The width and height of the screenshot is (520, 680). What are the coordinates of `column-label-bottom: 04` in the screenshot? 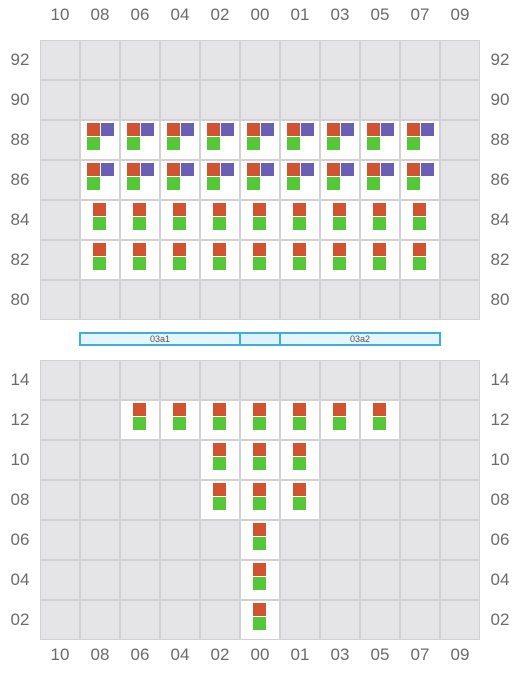 It's located at (180, 654).